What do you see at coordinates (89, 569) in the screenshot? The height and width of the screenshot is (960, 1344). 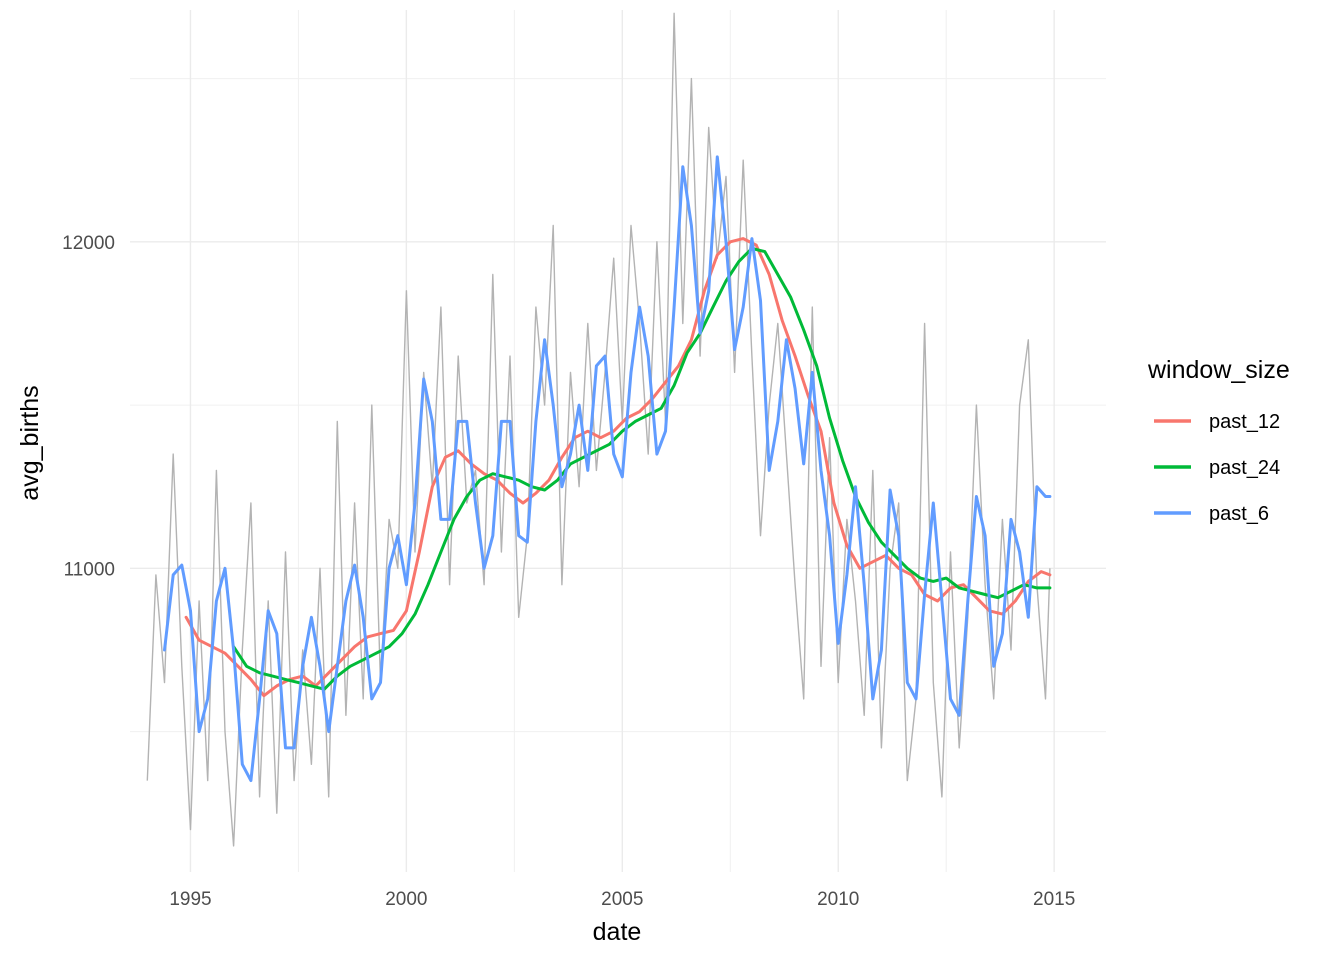 I see `y-tick-label: 11000` at bounding box center [89, 569].